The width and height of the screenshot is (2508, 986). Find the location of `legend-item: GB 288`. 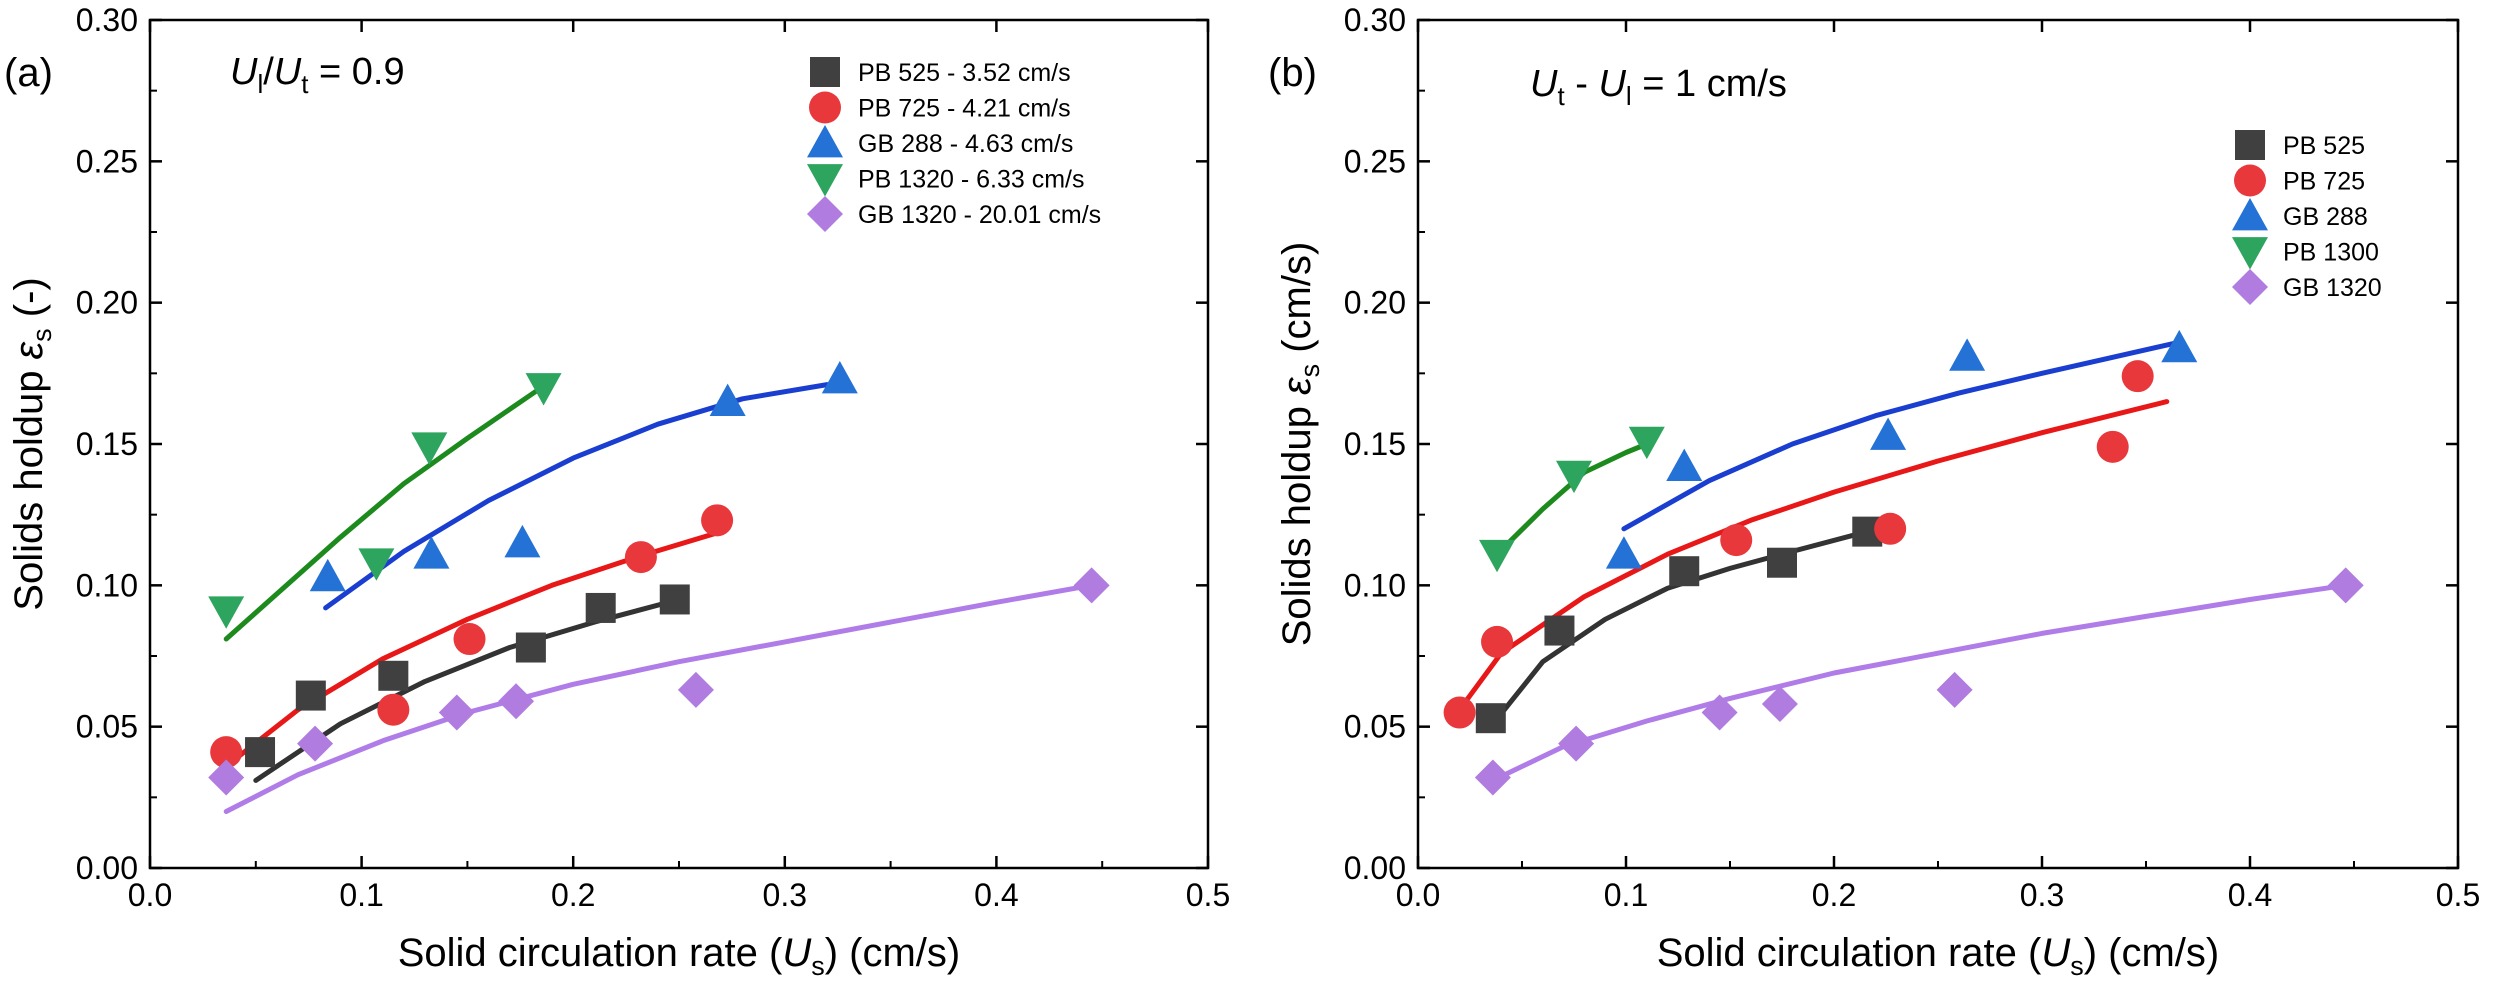

legend-item: GB 288 is located at coordinates (2300, 214).